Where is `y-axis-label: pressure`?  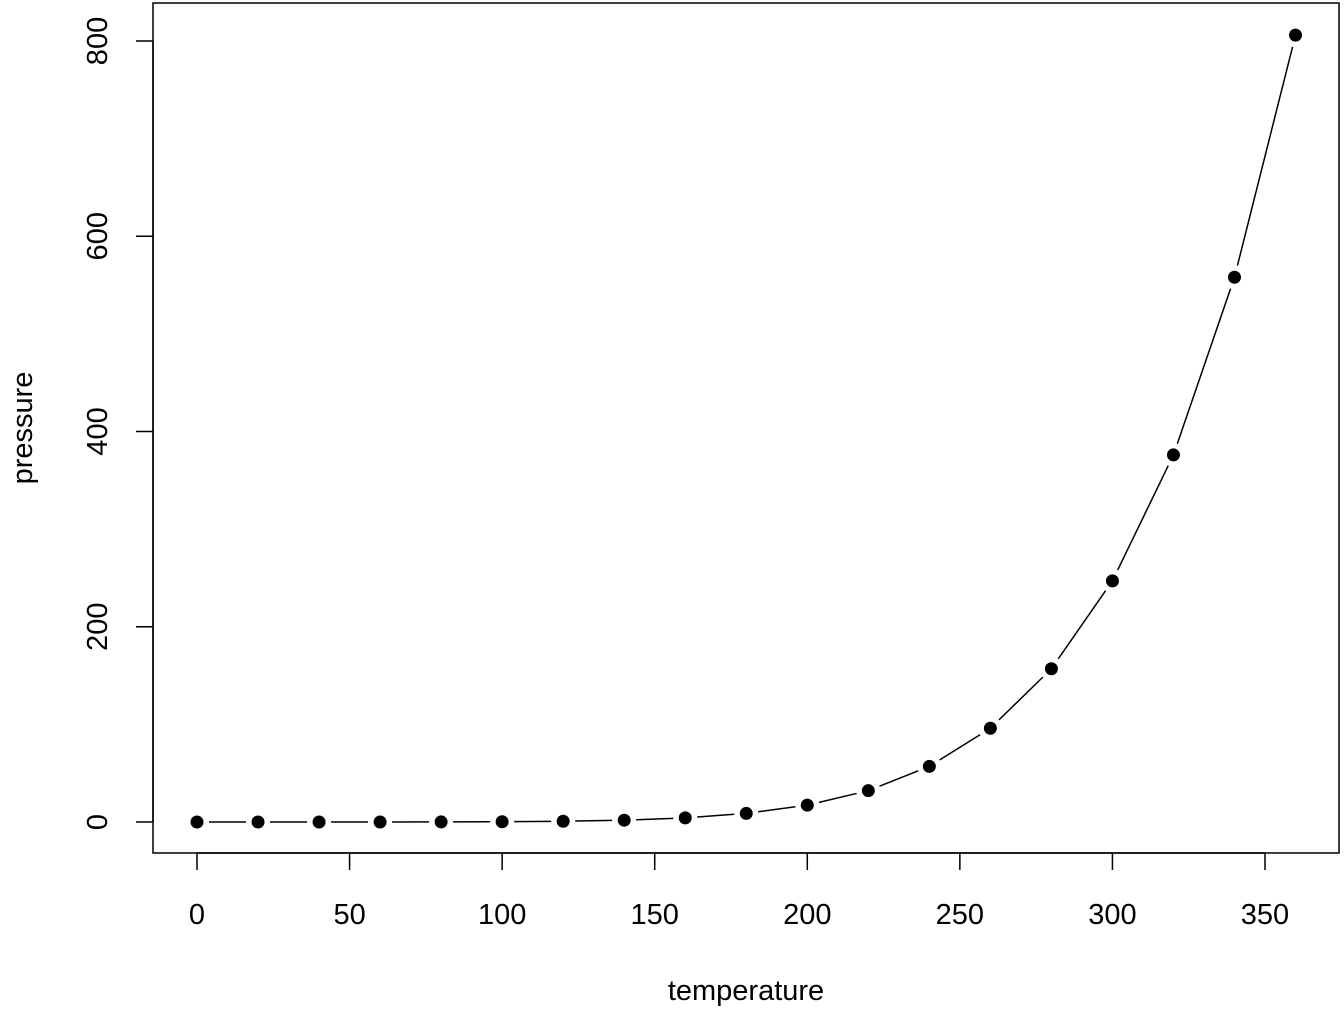 y-axis-label: pressure is located at coordinates (23, 428).